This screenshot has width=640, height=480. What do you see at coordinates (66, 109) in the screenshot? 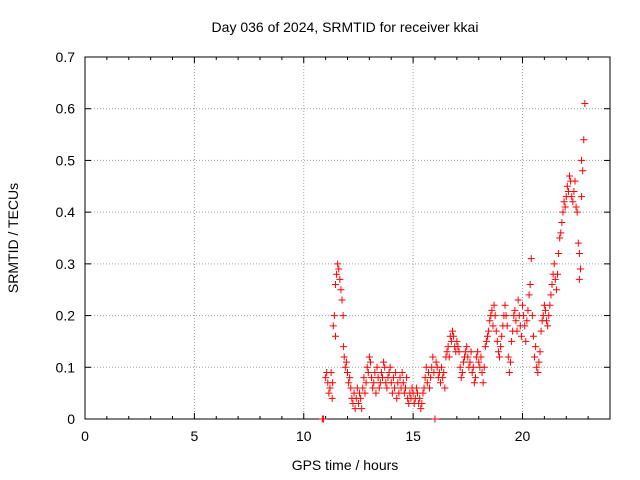
I see `y-tick-label: 0.6` at bounding box center [66, 109].